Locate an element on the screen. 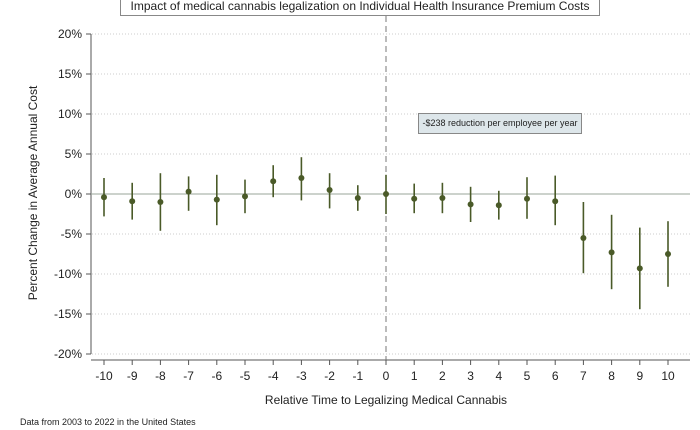 The height and width of the screenshot is (430, 700). x-tick-label: 8 is located at coordinates (611, 376).